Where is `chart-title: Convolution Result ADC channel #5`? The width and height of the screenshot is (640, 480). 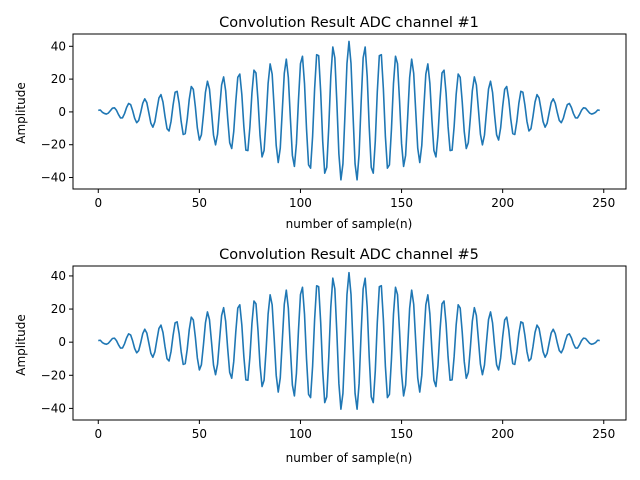
chart-title: Convolution Result ADC channel #5 is located at coordinates (349, 255).